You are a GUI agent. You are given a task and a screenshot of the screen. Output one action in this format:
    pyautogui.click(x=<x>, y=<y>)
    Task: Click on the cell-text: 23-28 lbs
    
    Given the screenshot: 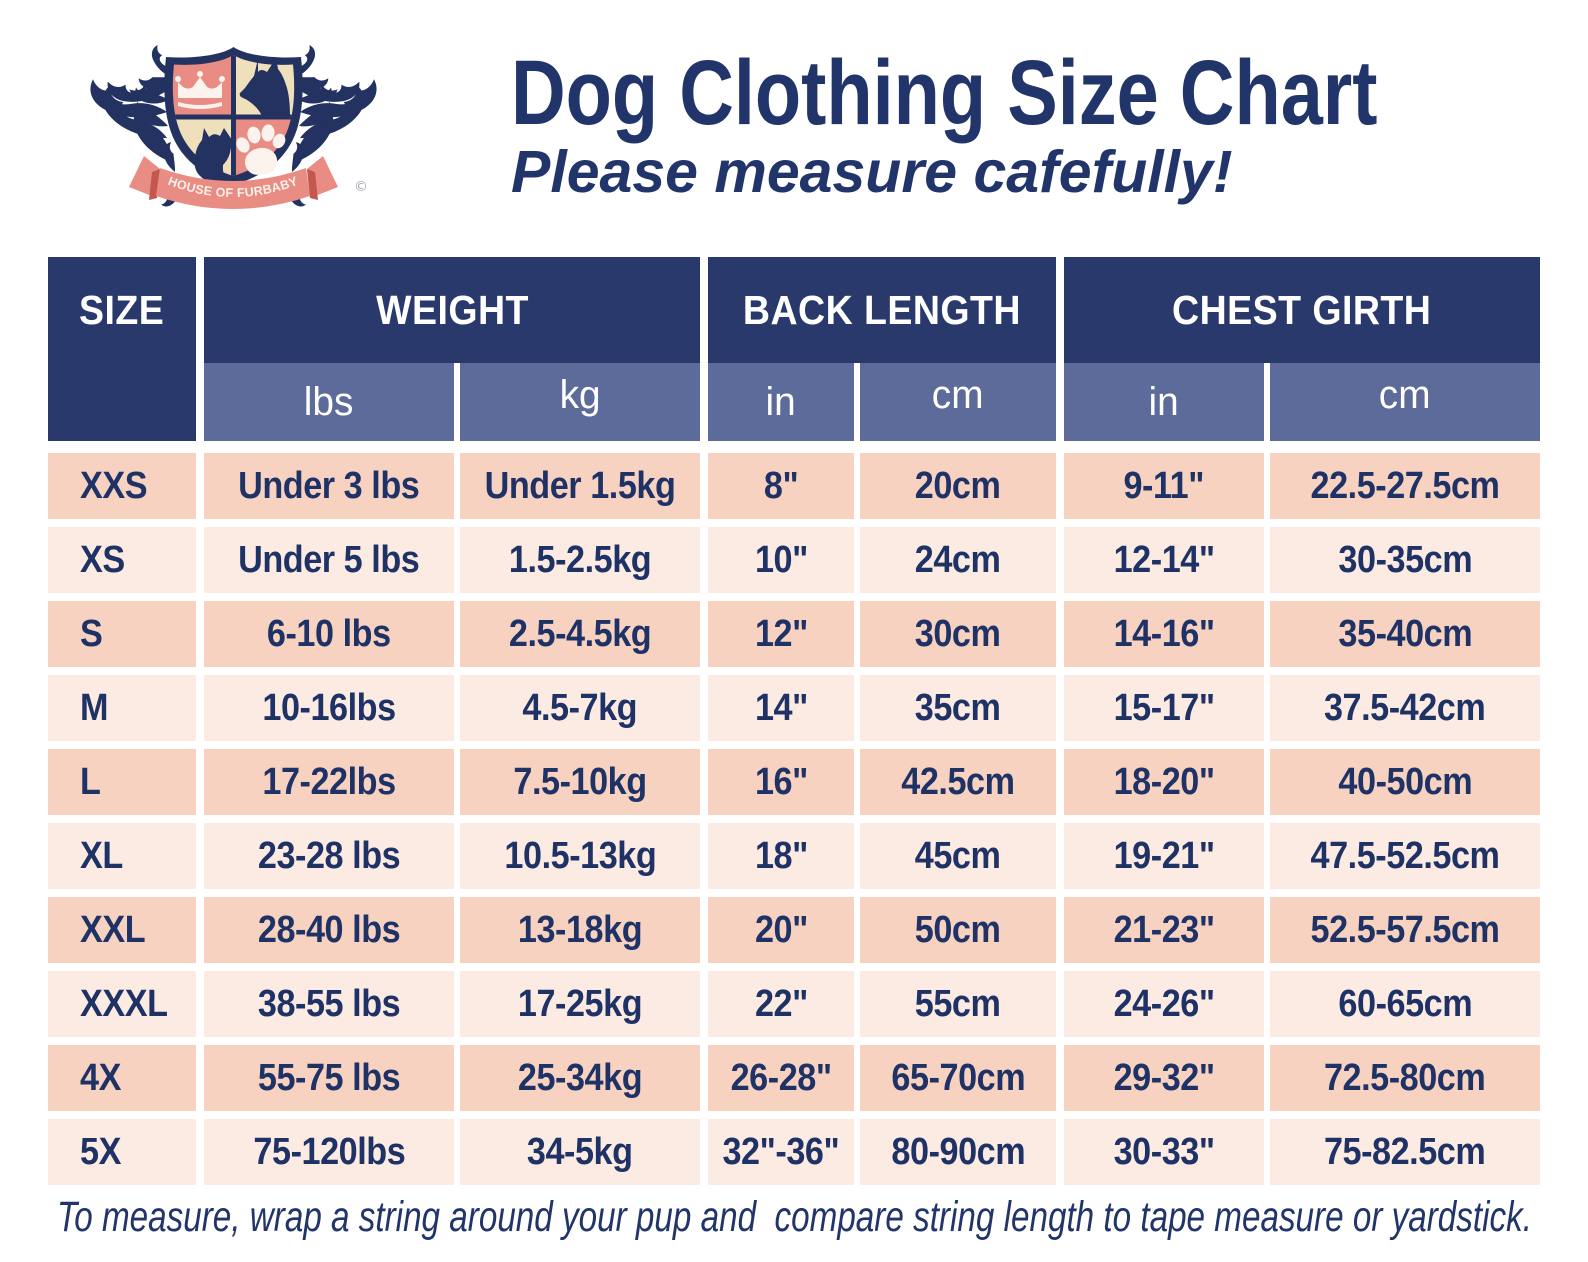 What is the action you would take?
    pyautogui.click(x=329, y=855)
    